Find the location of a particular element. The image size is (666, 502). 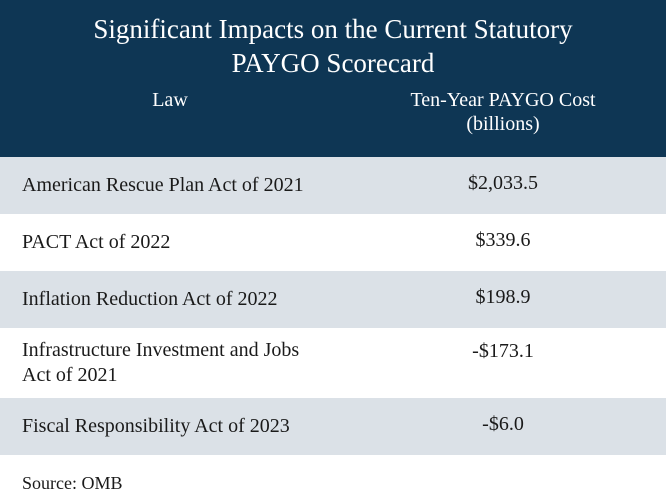

law-cell-line-1: Infrastructure Investment and Jobs is located at coordinates (161, 350).